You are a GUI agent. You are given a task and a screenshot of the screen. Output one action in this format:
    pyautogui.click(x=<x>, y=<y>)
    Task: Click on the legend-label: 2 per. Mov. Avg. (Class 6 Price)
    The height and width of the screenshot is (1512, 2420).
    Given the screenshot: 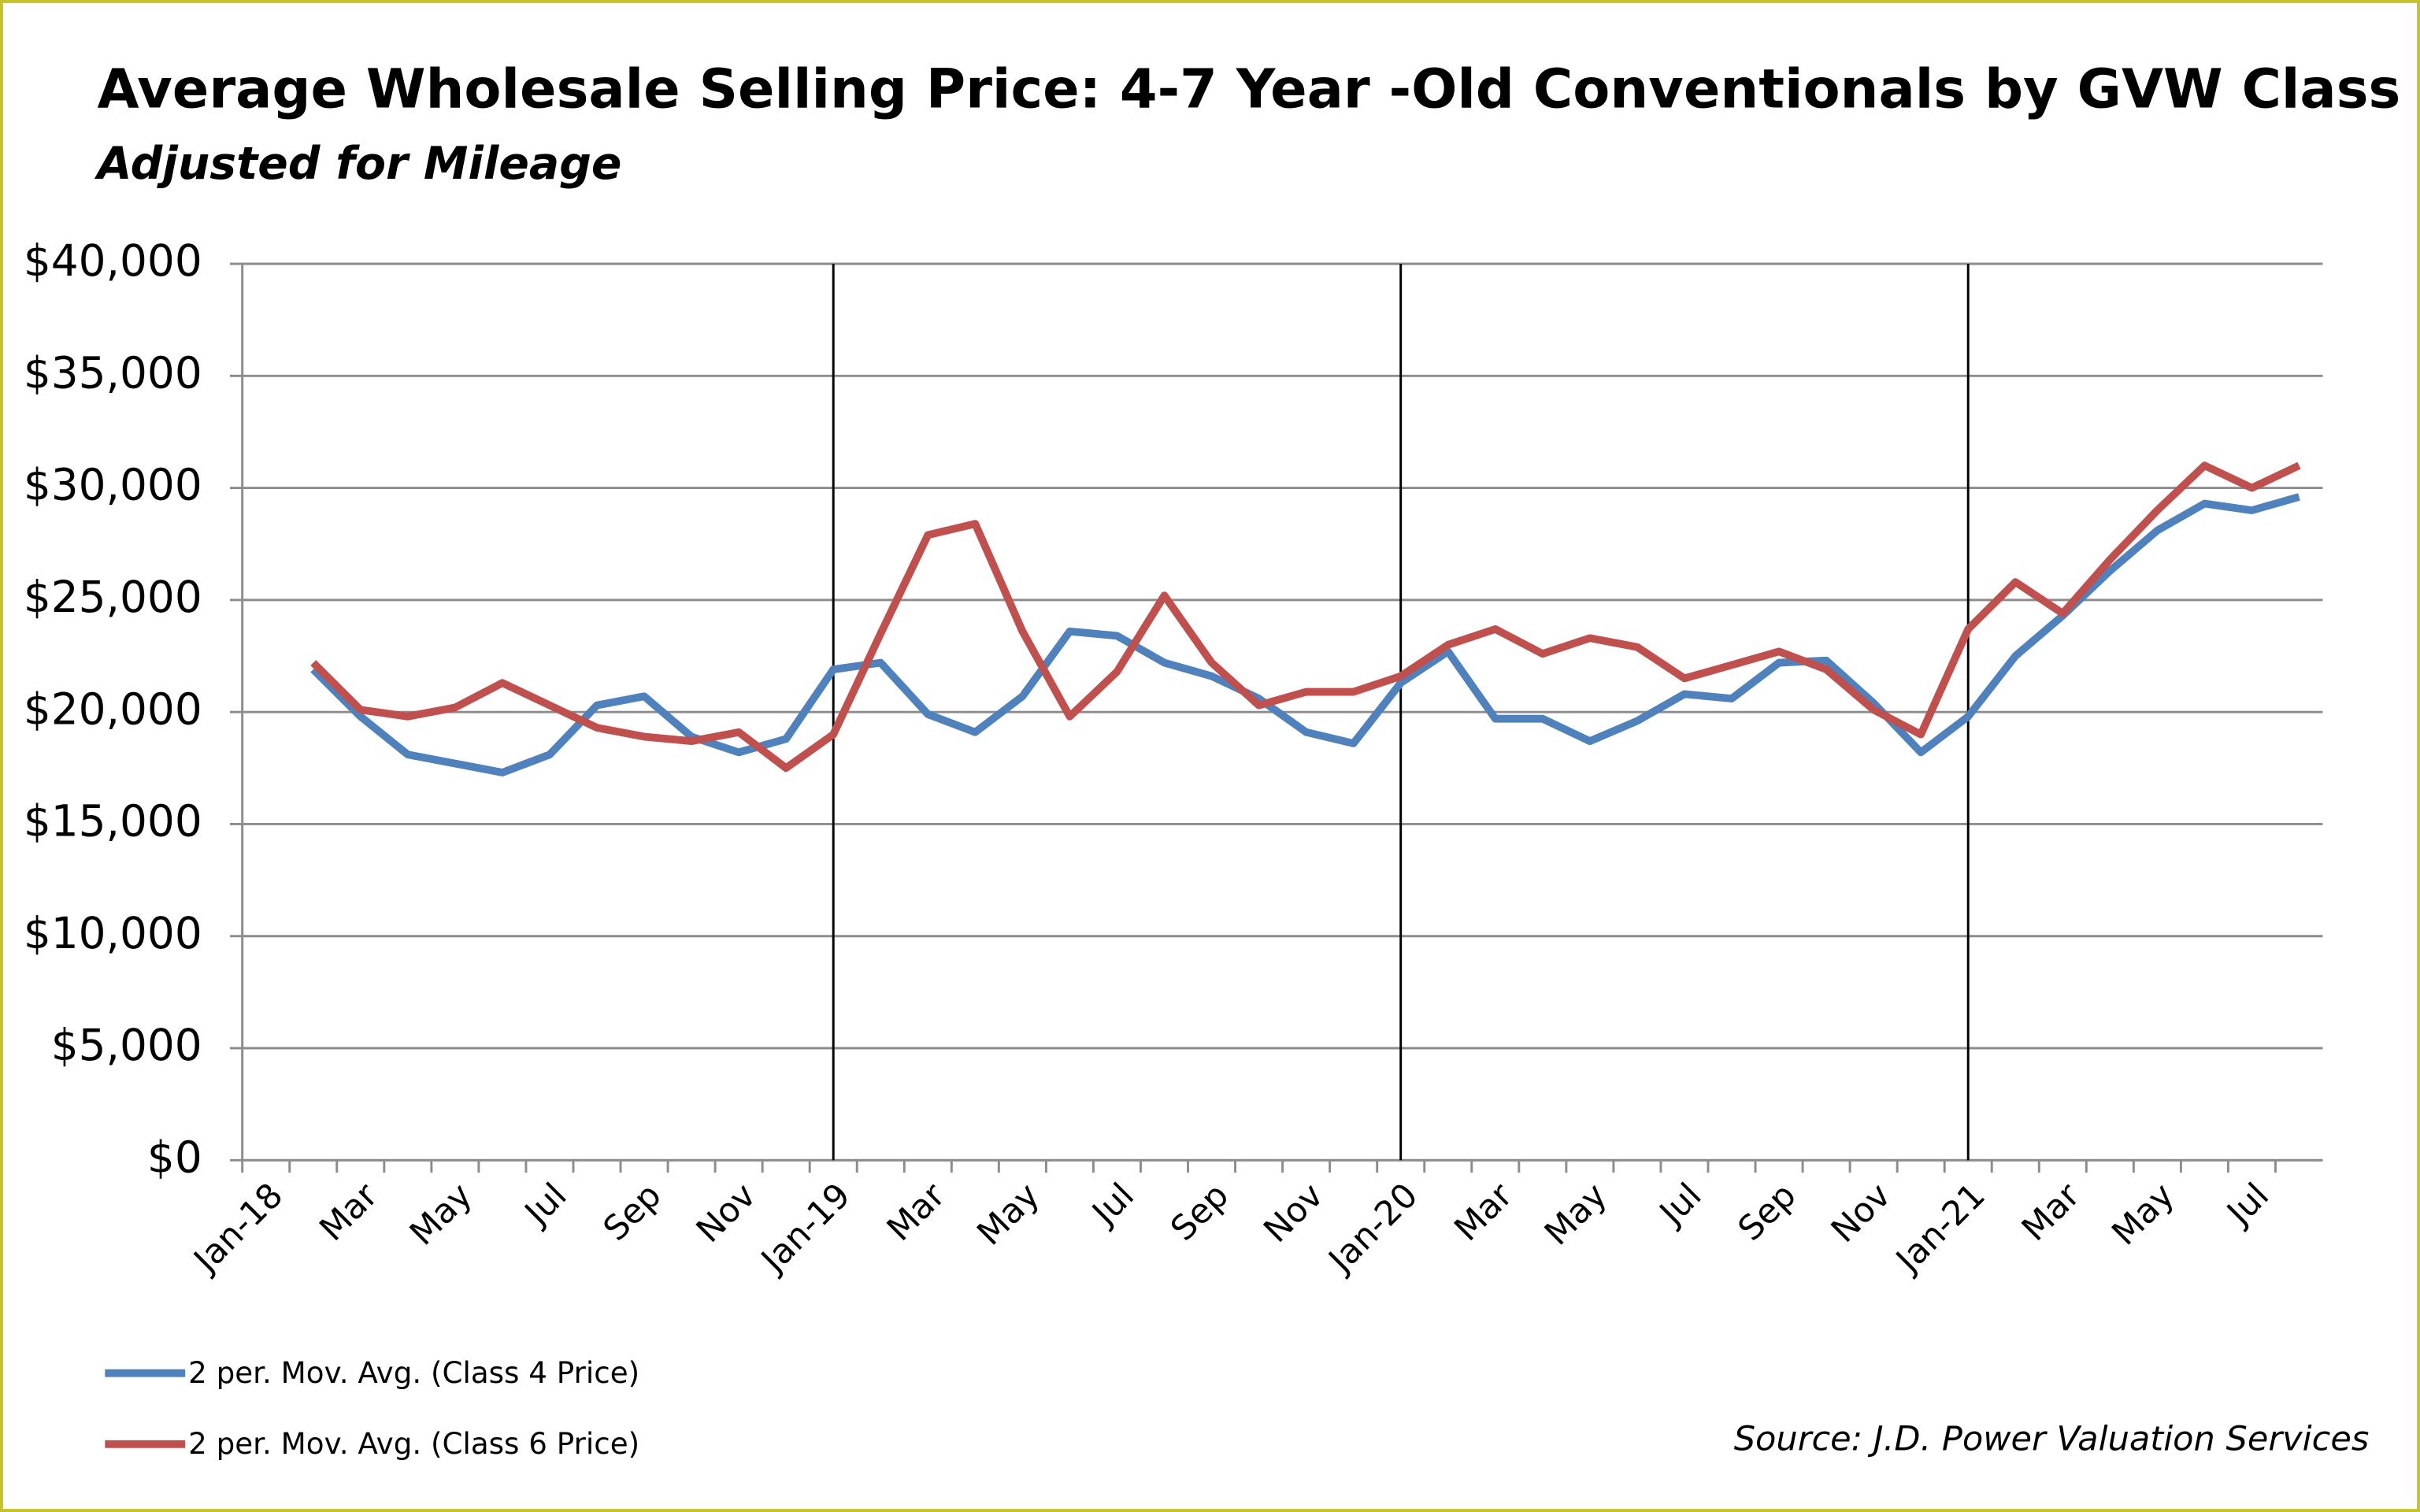 What is the action you would take?
    pyautogui.click(x=413, y=1443)
    